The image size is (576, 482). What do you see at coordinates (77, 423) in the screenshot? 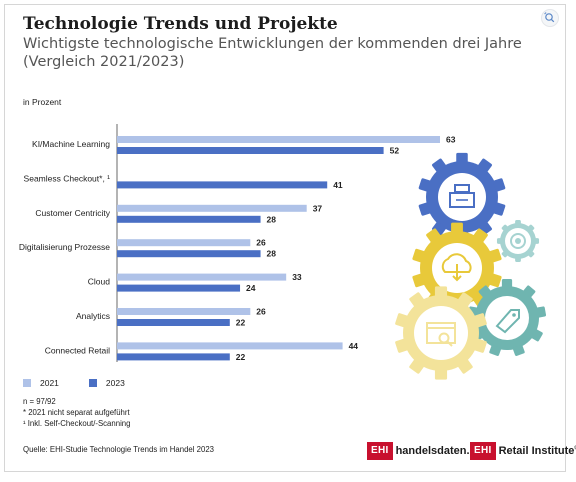
I see `footnote-one: ¹ Inkl. Self-Checkout/-Scanning` at bounding box center [77, 423].